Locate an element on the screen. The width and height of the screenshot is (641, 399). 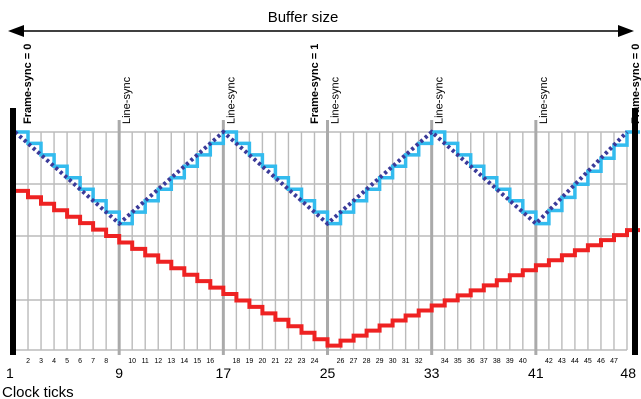
tick-label-minor: 6 is located at coordinates (80, 361).